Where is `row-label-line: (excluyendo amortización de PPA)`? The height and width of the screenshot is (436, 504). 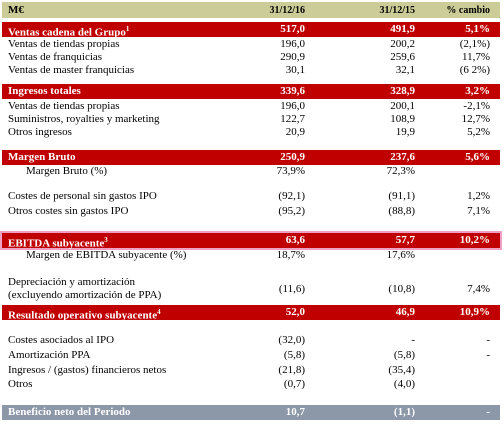
row-label-line: (excluyendo amortización de PPA) is located at coordinates (85, 295).